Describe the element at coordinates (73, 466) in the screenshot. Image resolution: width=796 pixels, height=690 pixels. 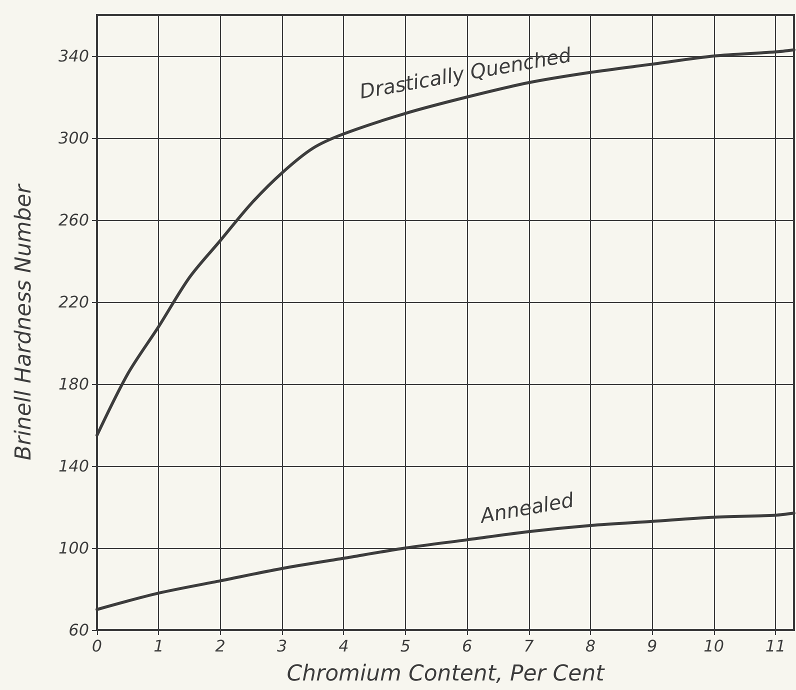
I see `y-tick-label: 140` at that location.